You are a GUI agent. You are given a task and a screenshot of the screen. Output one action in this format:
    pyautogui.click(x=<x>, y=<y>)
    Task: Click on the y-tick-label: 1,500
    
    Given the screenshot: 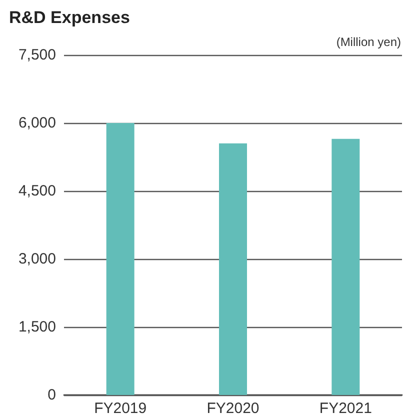 What is the action you would take?
    pyautogui.click(x=37, y=327)
    